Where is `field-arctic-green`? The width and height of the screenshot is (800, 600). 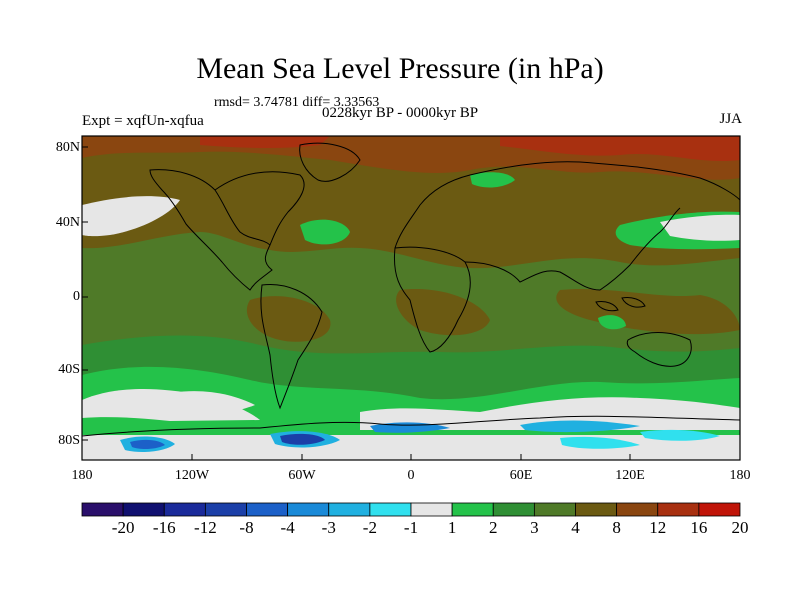 field-arctic-green is located at coordinates (492, 180).